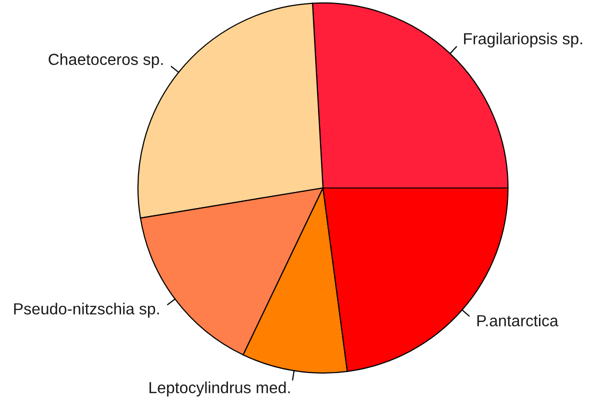 This screenshot has height=404, width=596. What do you see at coordinates (86, 310) in the screenshot?
I see `slice-label: Pseudo-nitzschia sp.` at bounding box center [86, 310].